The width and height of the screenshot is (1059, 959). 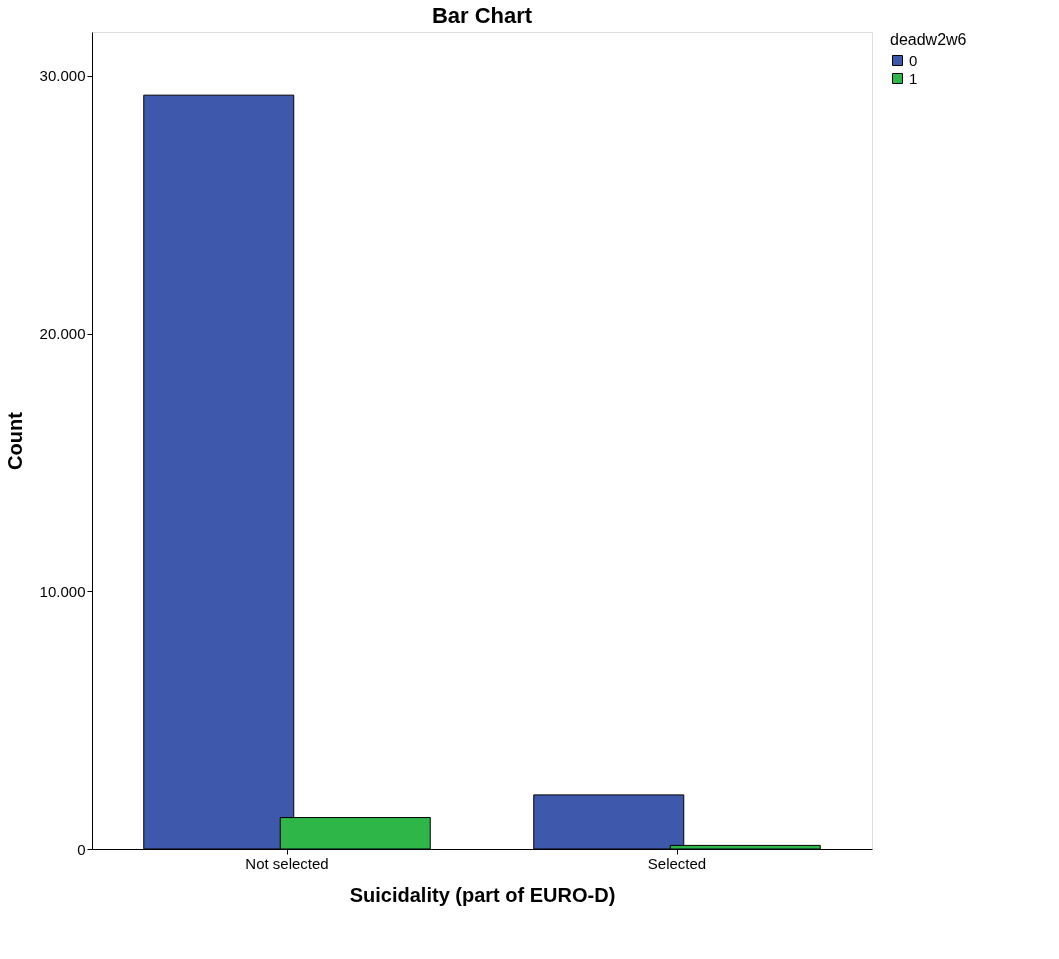 What do you see at coordinates (62, 591) in the screenshot?
I see `y-tick-label: 10.000` at bounding box center [62, 591].